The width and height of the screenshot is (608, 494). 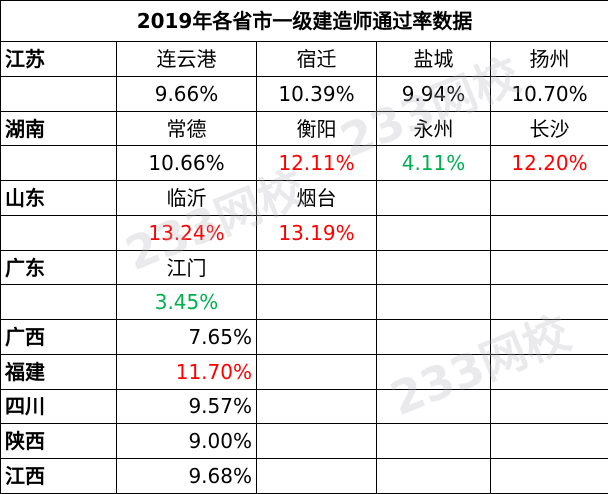 I want to click on province-rate-row: 江西 9.68%, so click(x=304, y=476).